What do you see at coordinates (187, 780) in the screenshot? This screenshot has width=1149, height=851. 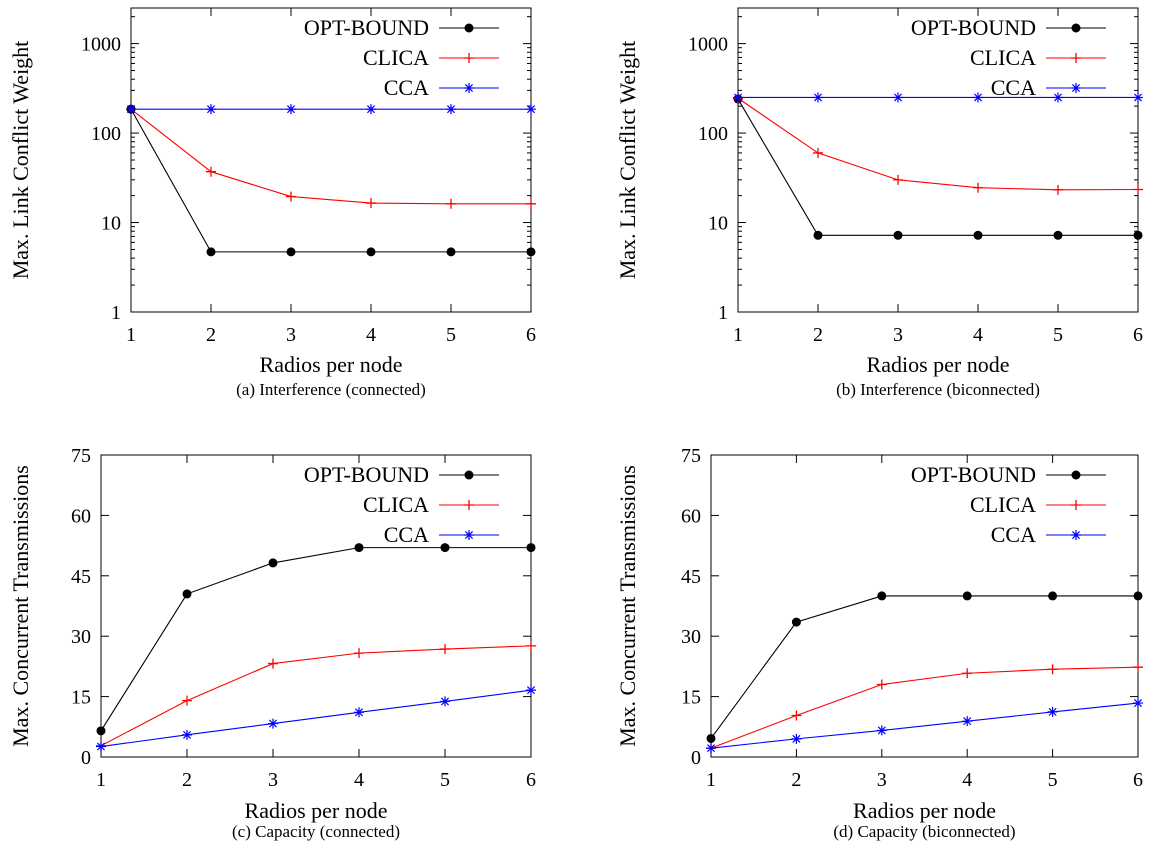 I see `panel-c-xtick-label: 2` at bounding box center [187, 780].